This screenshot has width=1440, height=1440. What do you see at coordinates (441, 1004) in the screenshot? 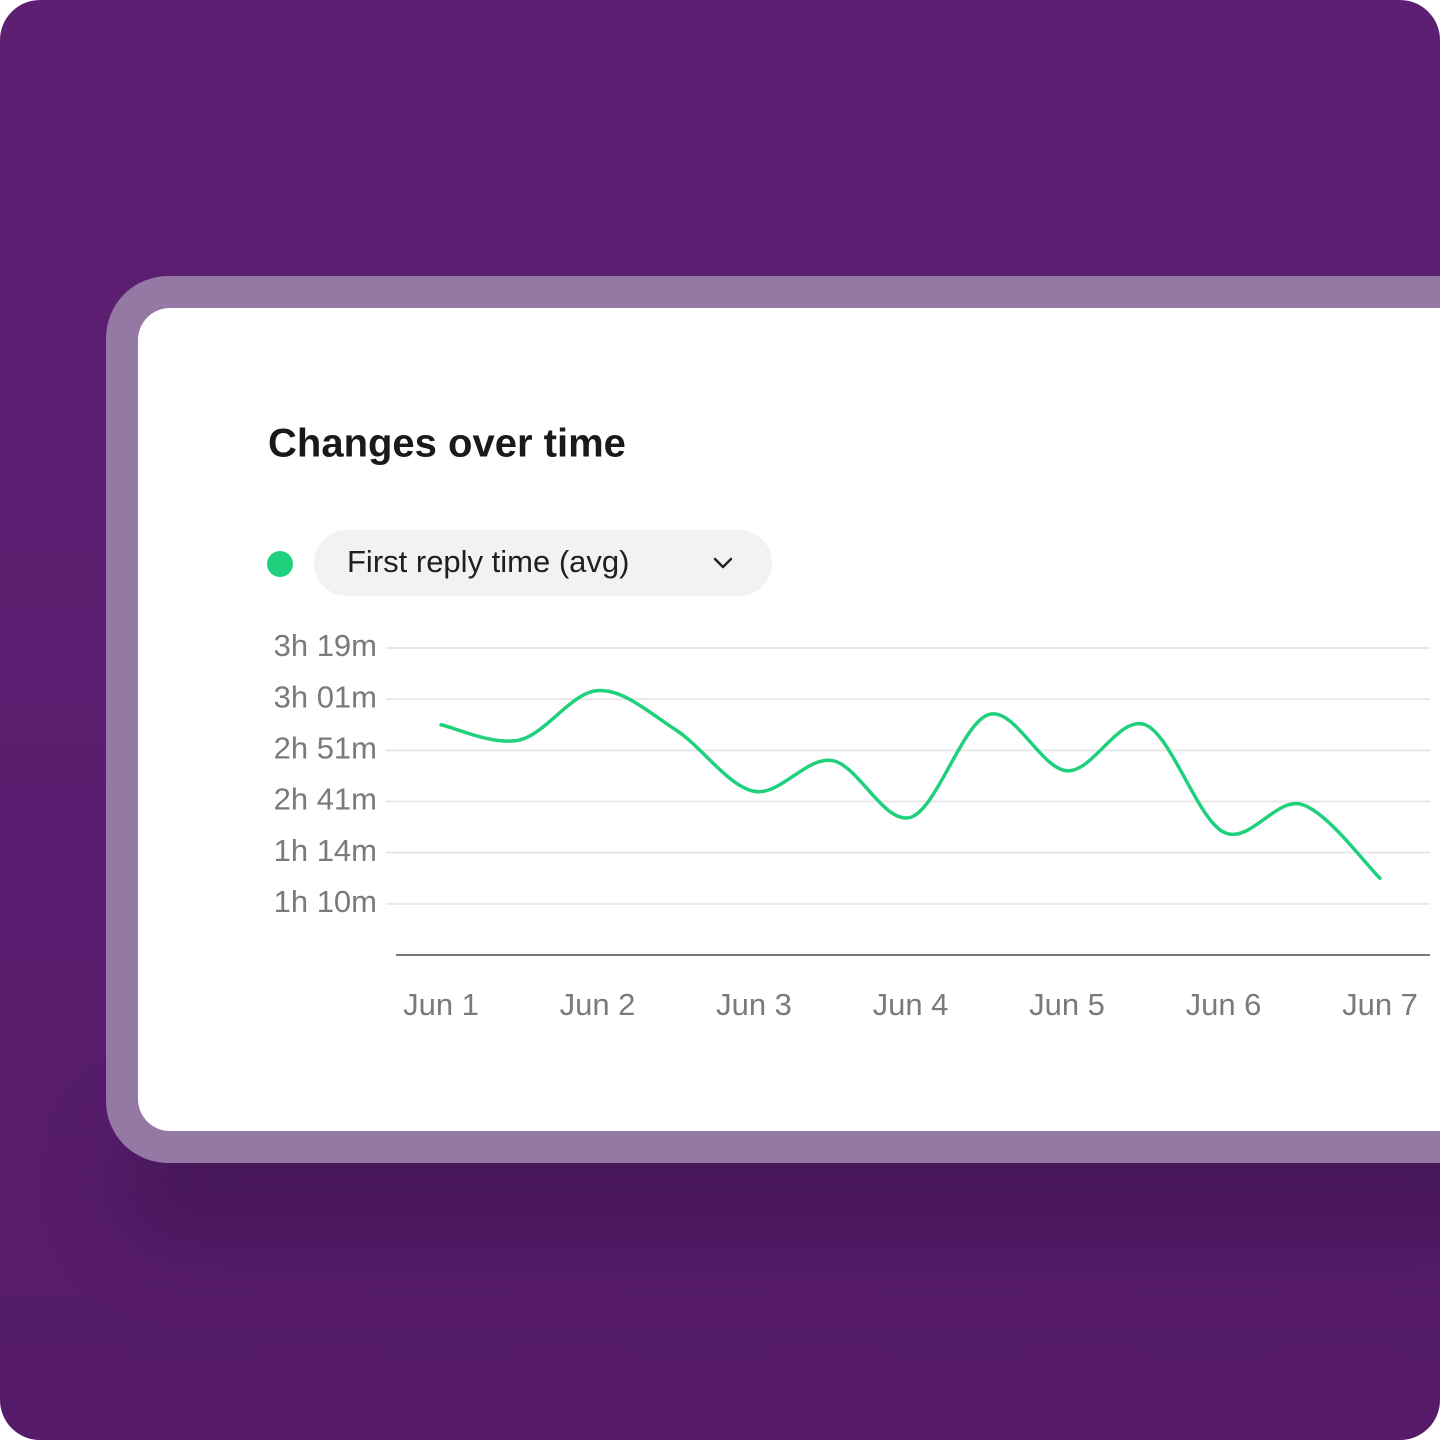
I see `x-tick-label: Jun 1` at bounding box center [441, 1004].